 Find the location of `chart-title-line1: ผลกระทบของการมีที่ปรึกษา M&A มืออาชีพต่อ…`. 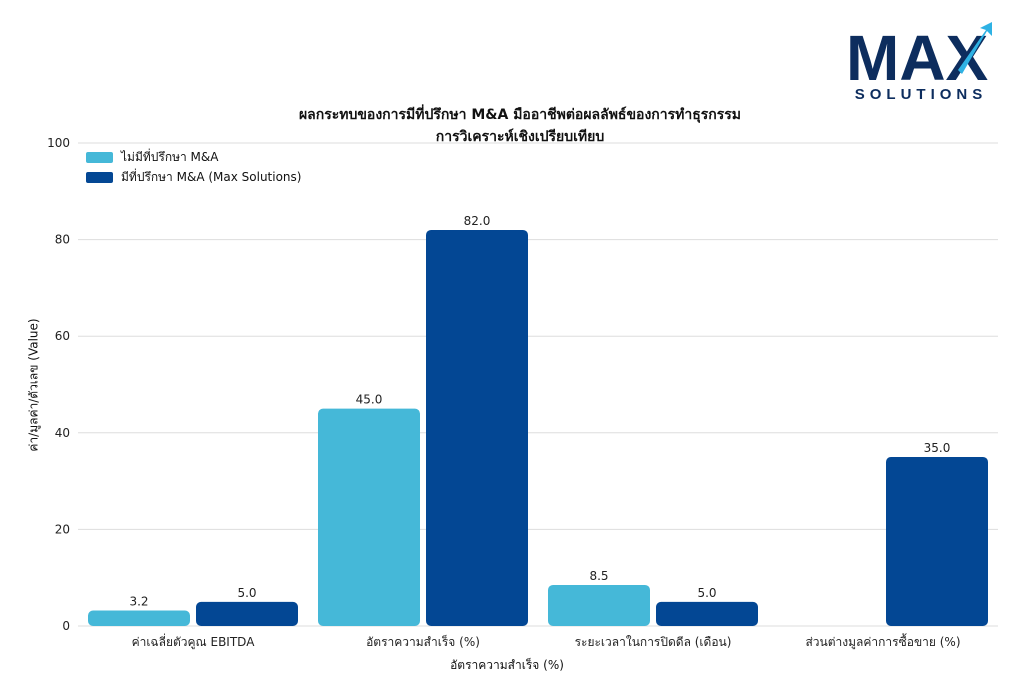

chart-title-line1: ผลกระทบของการมีที่ปรึกษา M&A มืออาชีพต่อ… is located at coordinates (520, 115).